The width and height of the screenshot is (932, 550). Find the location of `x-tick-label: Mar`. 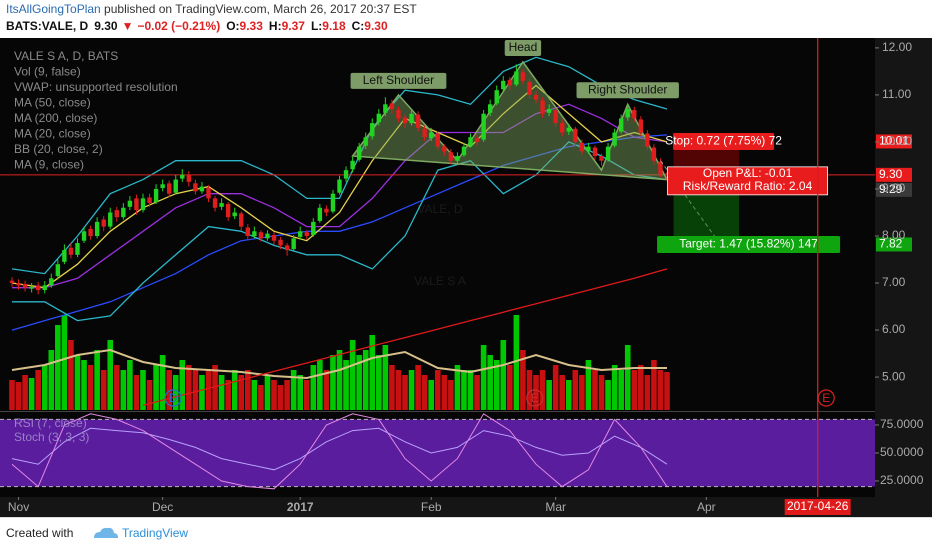

x-tick-label: Mar is located at coordinates (555, 507).